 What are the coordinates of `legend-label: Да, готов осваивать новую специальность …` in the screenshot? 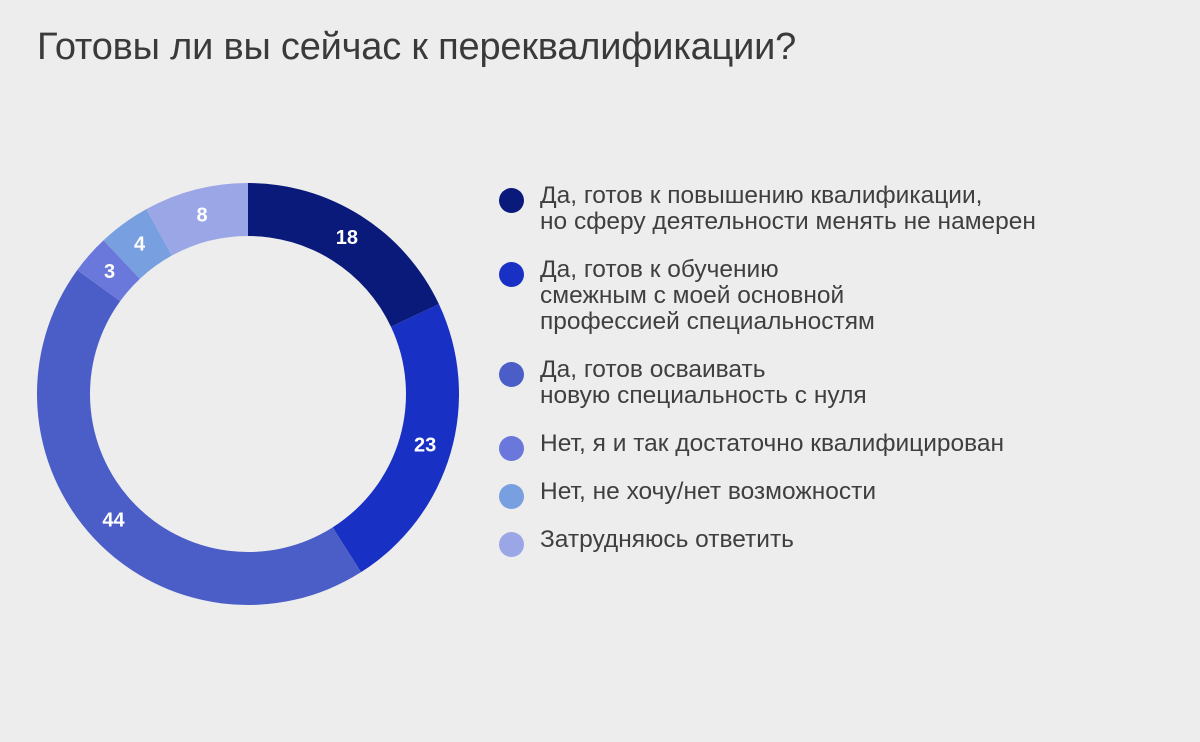 It's located at (703, 382).